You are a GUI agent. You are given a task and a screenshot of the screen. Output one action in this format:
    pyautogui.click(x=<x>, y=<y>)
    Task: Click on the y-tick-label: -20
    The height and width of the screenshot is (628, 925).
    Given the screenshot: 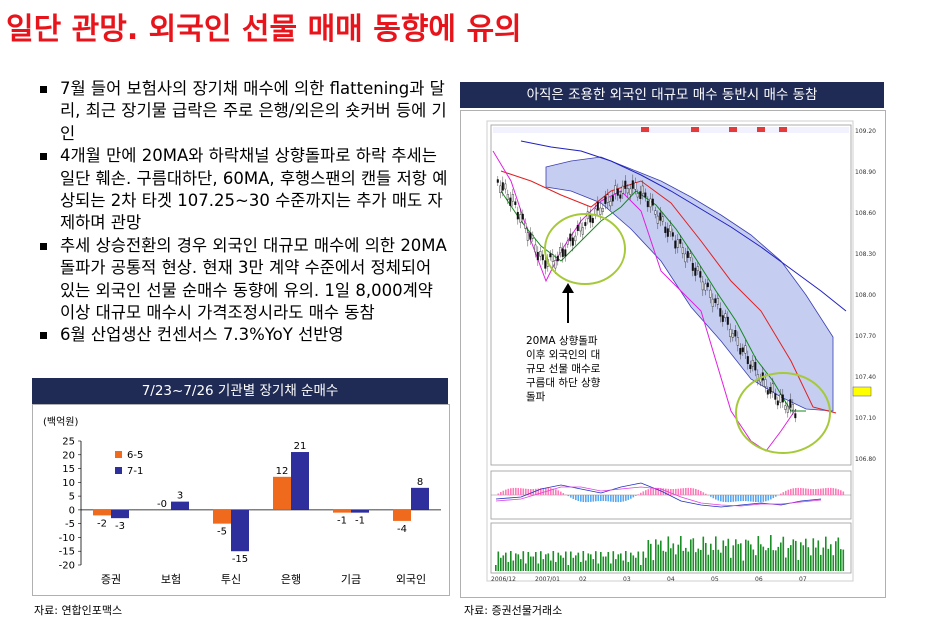 What is the action you would take?
    pyautogui.click(x=67, y=566)
    